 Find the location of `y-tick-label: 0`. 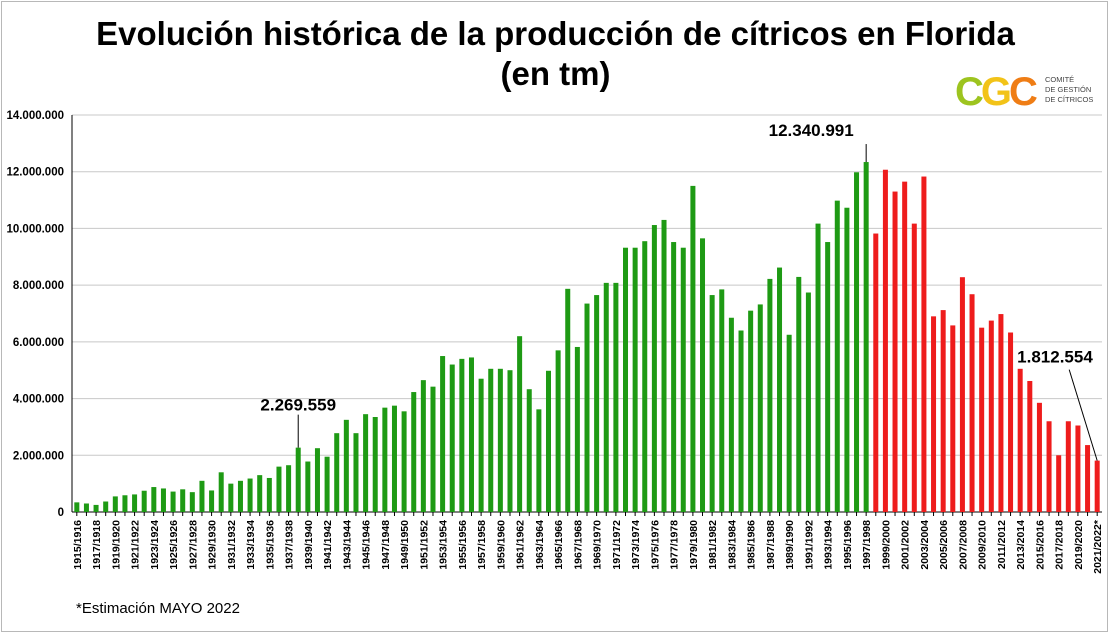

y-tick-label: 0 is located at coordinates (61, 513).